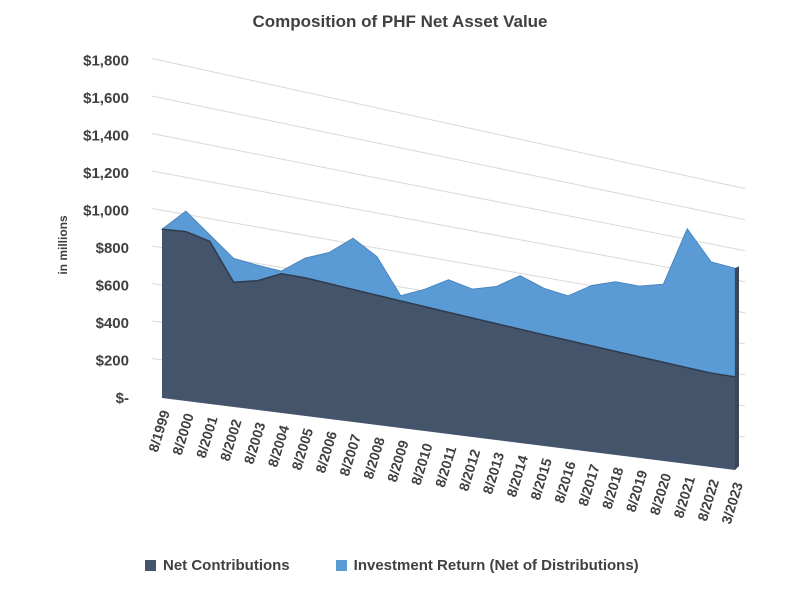  I want to click on x-tick-label: 8/2009, so click(398, 461).